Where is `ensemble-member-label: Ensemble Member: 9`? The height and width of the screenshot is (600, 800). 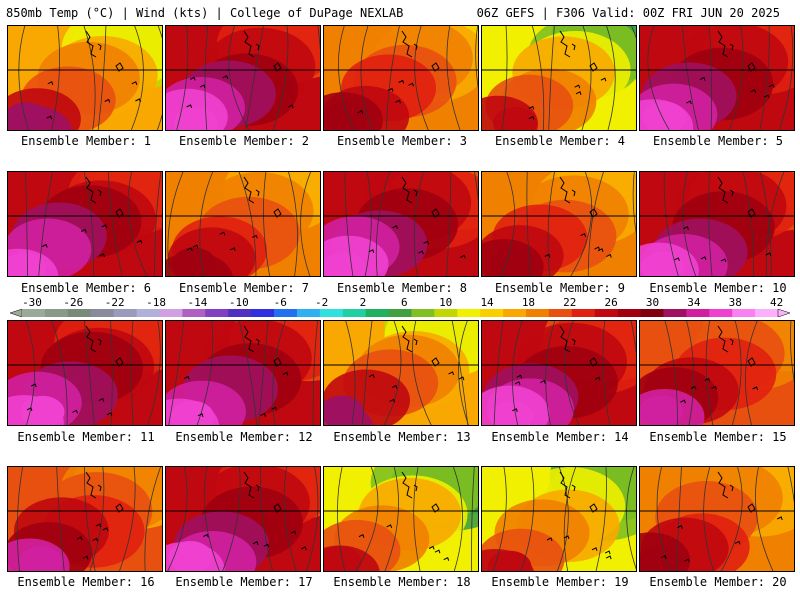 ensemble-member-label: Ensemble Member: 9 is located at coordinates (560, 288).